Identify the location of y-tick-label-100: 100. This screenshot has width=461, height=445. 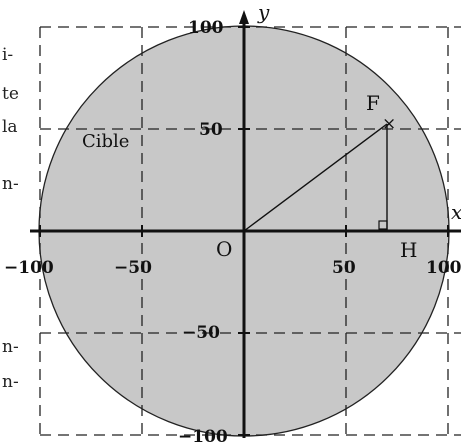
(206, 28).